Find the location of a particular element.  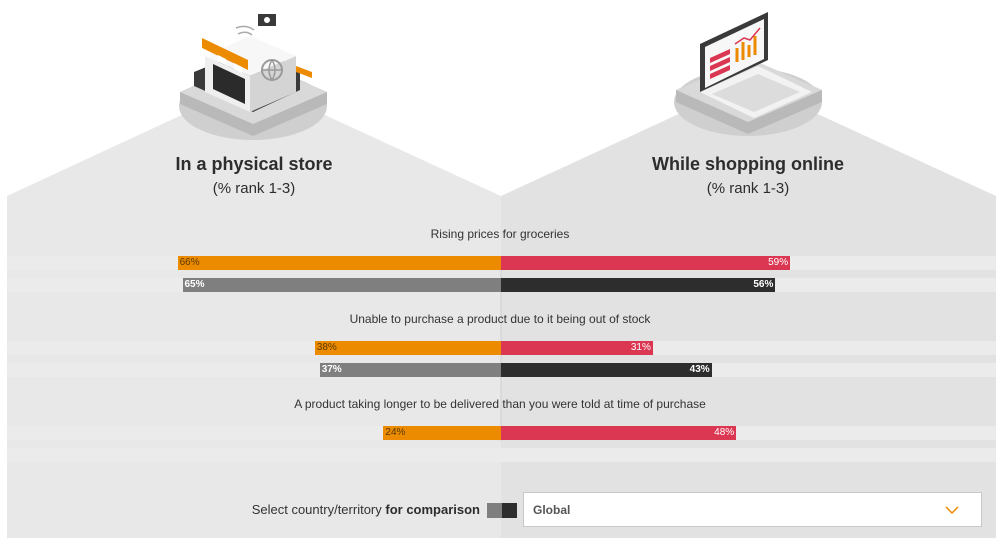

store-bar: 66% is located at coordinates (339, 263).